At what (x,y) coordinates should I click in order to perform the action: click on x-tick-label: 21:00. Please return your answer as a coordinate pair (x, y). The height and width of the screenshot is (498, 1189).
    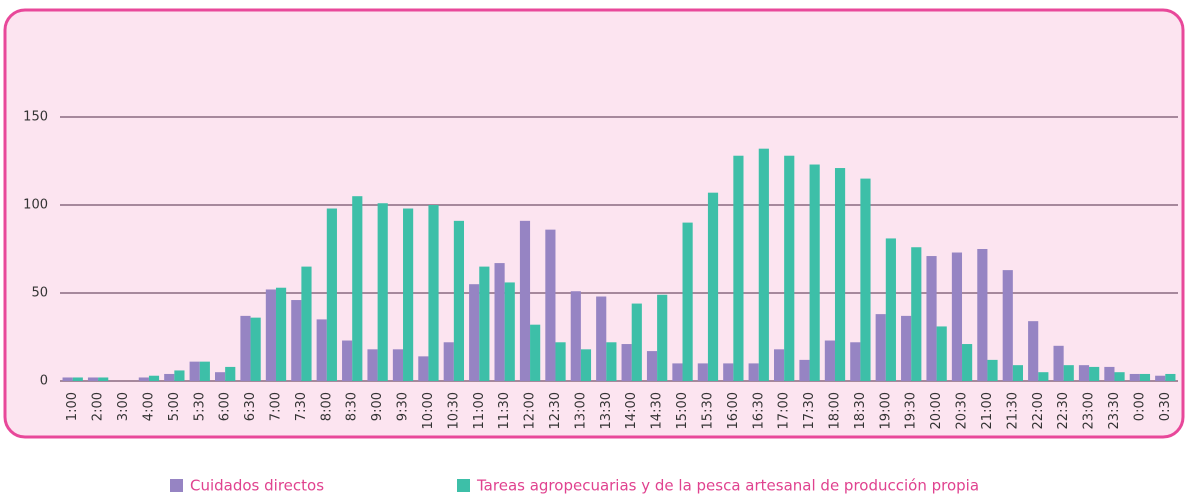
    Looking at the image, I should click on (987, 410).